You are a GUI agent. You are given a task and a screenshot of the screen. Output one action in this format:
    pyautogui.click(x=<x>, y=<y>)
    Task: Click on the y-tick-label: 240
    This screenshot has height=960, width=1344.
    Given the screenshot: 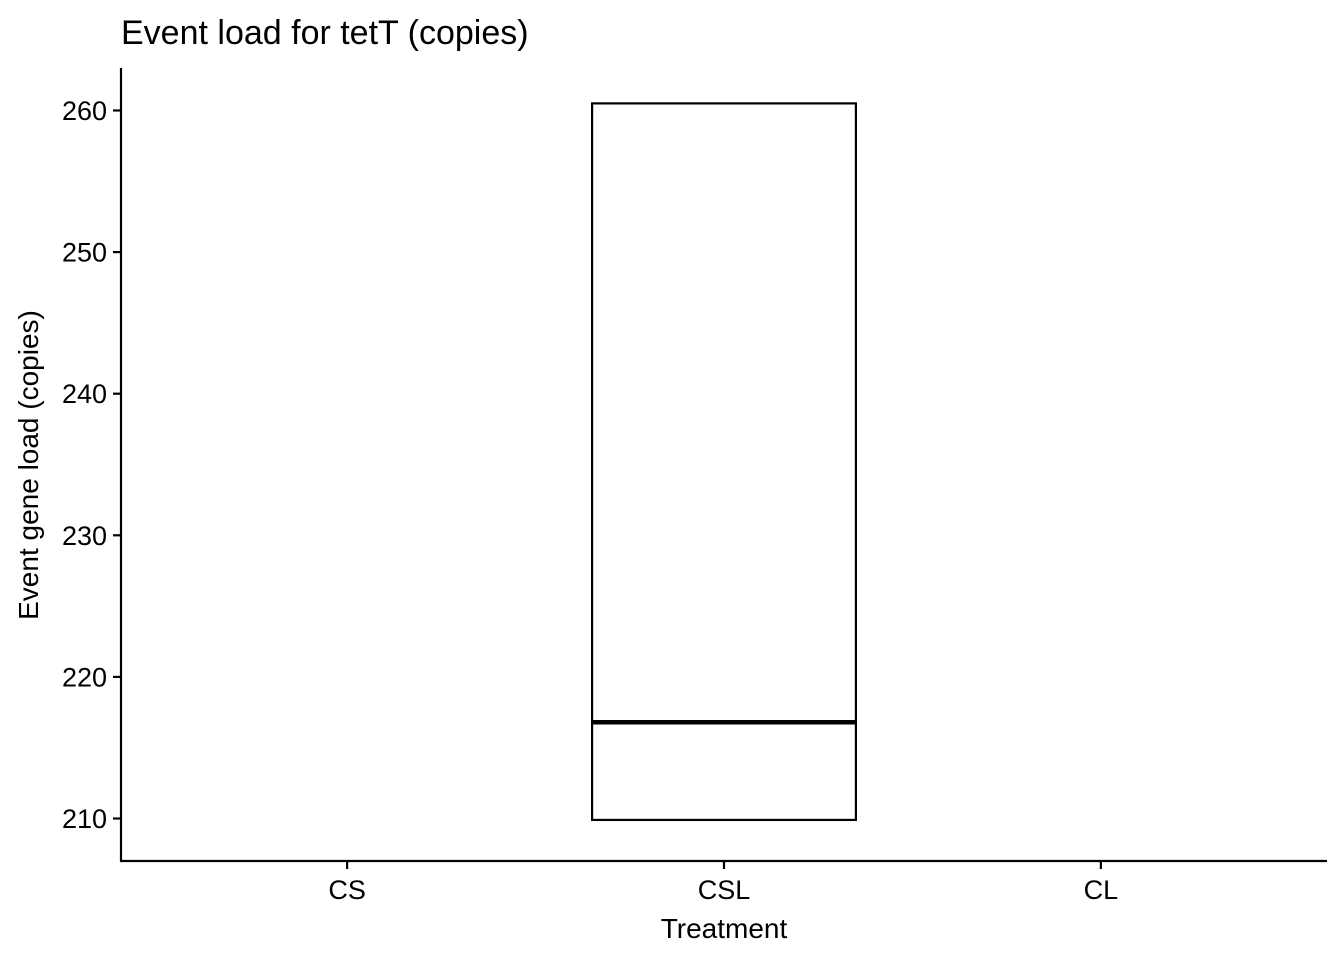 What is the action you would take?
    pyautogui.click(x=84, y=394)
    